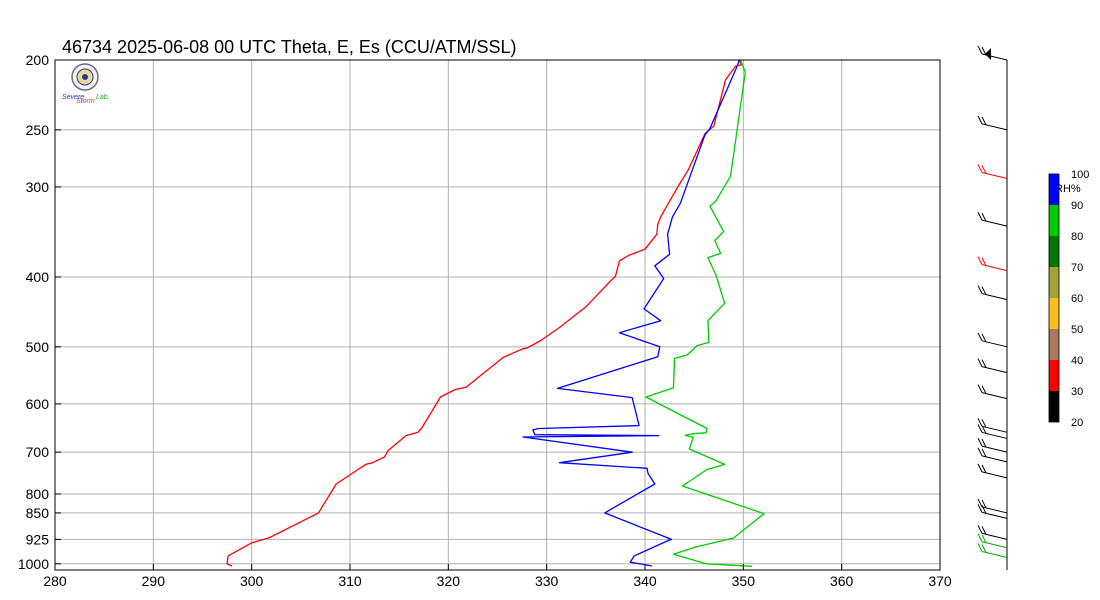 The image size is (1100, 600). Describe the element at coordinates (39, 312) in the screenshot. I see `y-axis: 200 250 300 400 500 600 700 800 850 925 1000` at that location.